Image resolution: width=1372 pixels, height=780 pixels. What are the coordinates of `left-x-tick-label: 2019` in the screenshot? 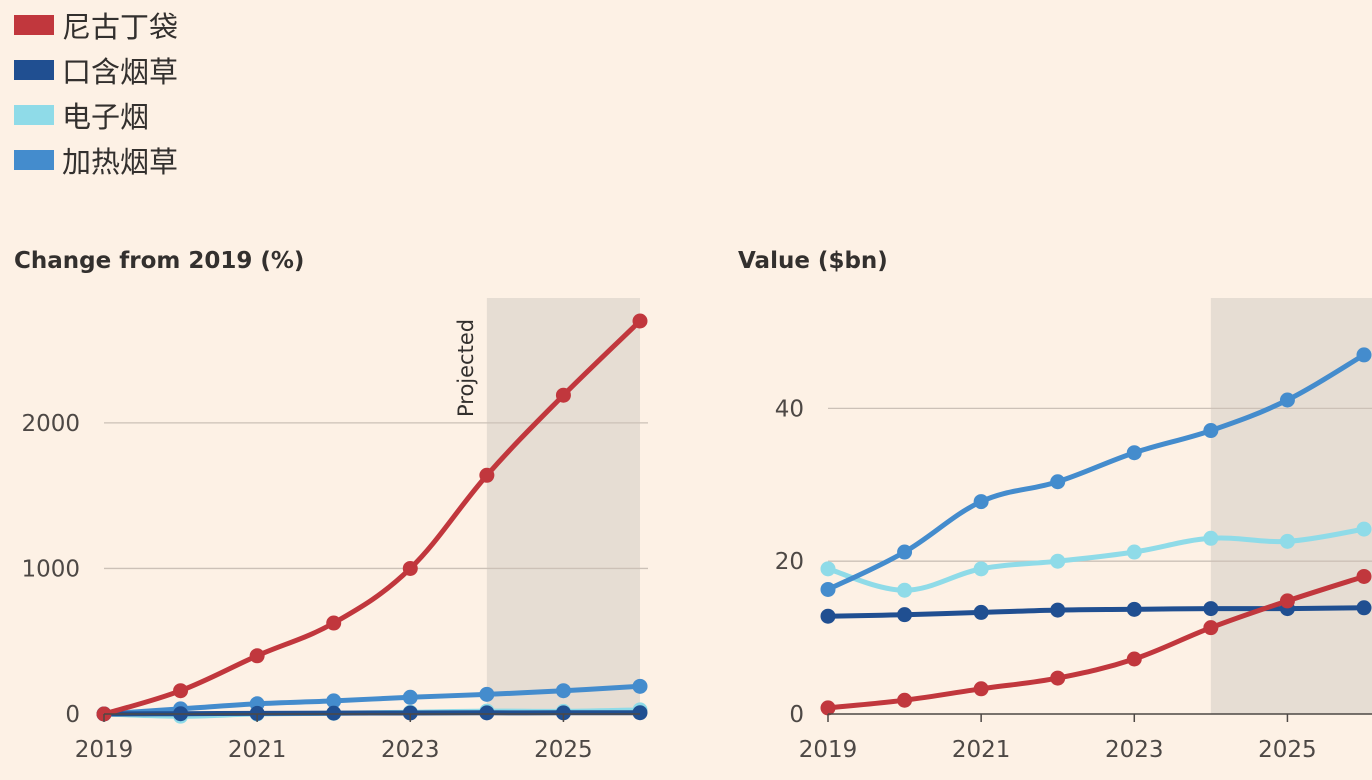 It's located at (104, 750).